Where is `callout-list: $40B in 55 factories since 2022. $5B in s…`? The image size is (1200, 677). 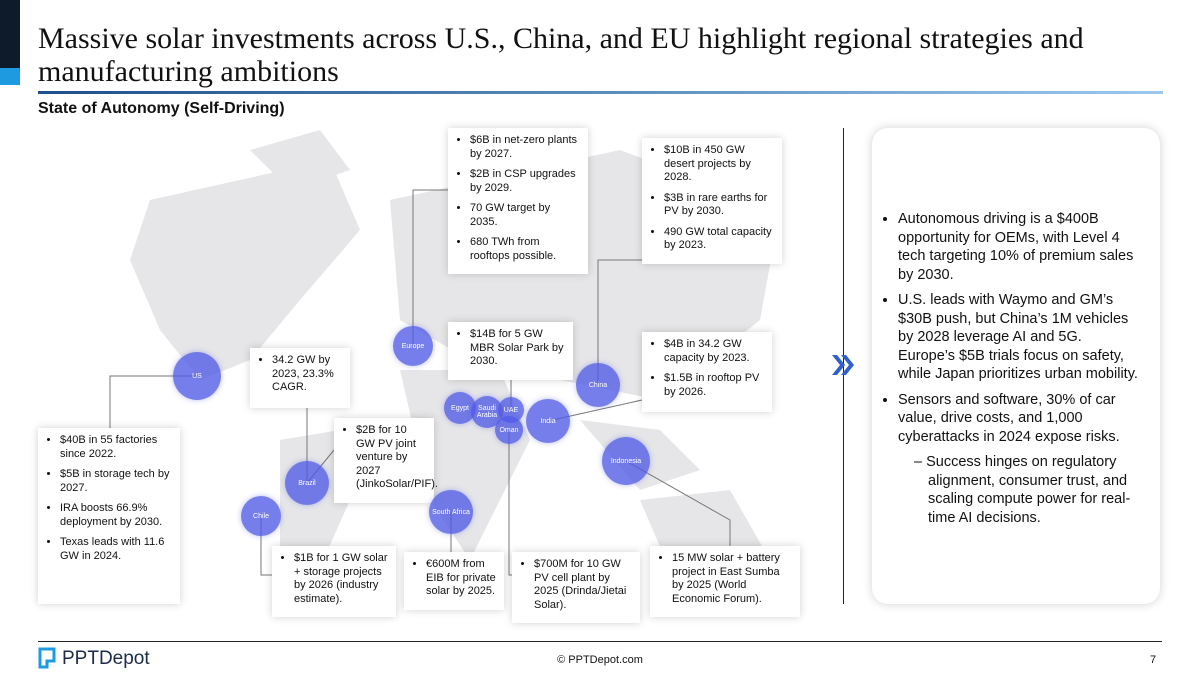 callout-list: $40B in 55 factories since 2022. $5B in s… is located at coordinates (109, 498).